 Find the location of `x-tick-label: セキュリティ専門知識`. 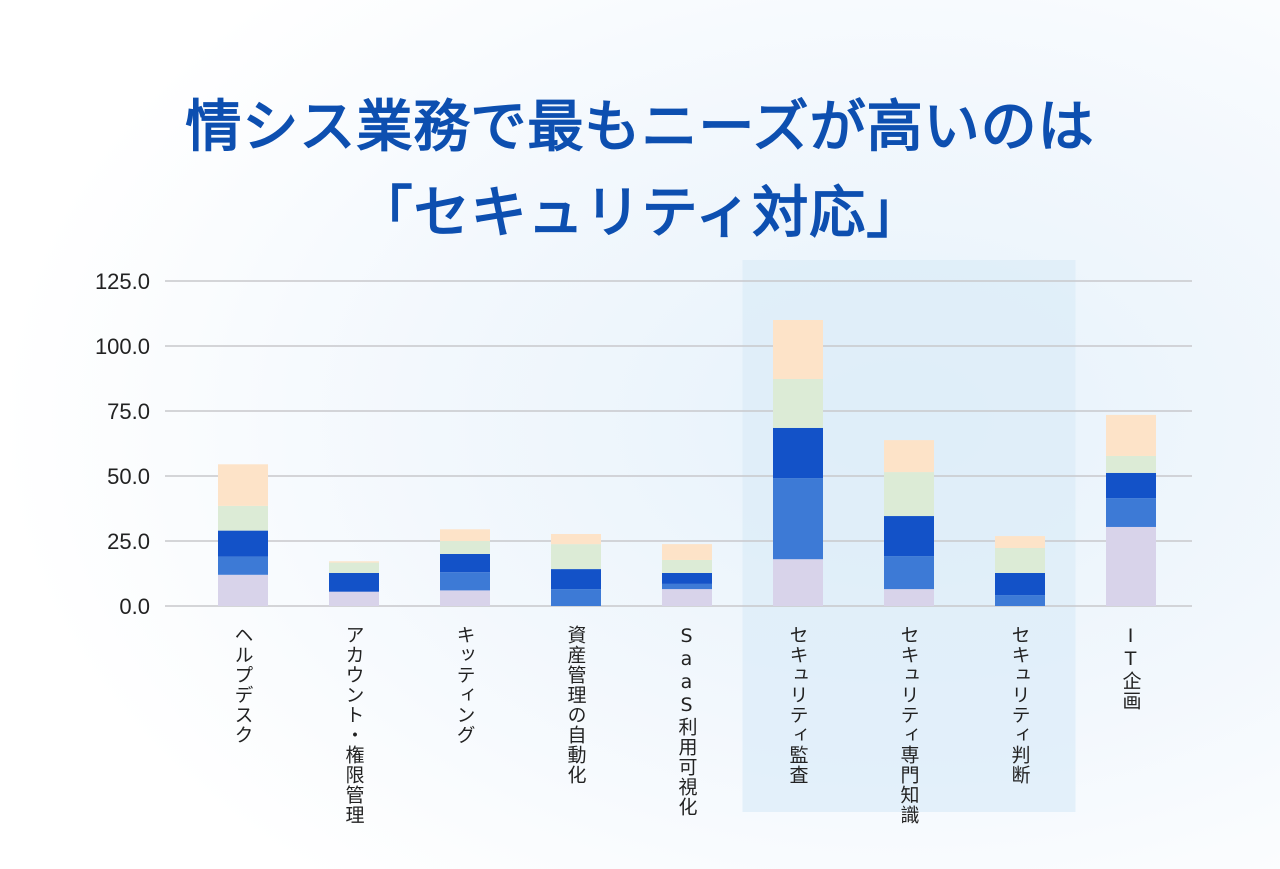

x-tick-label: セキュリティ専門知識 is located at coordinates (908, 725).